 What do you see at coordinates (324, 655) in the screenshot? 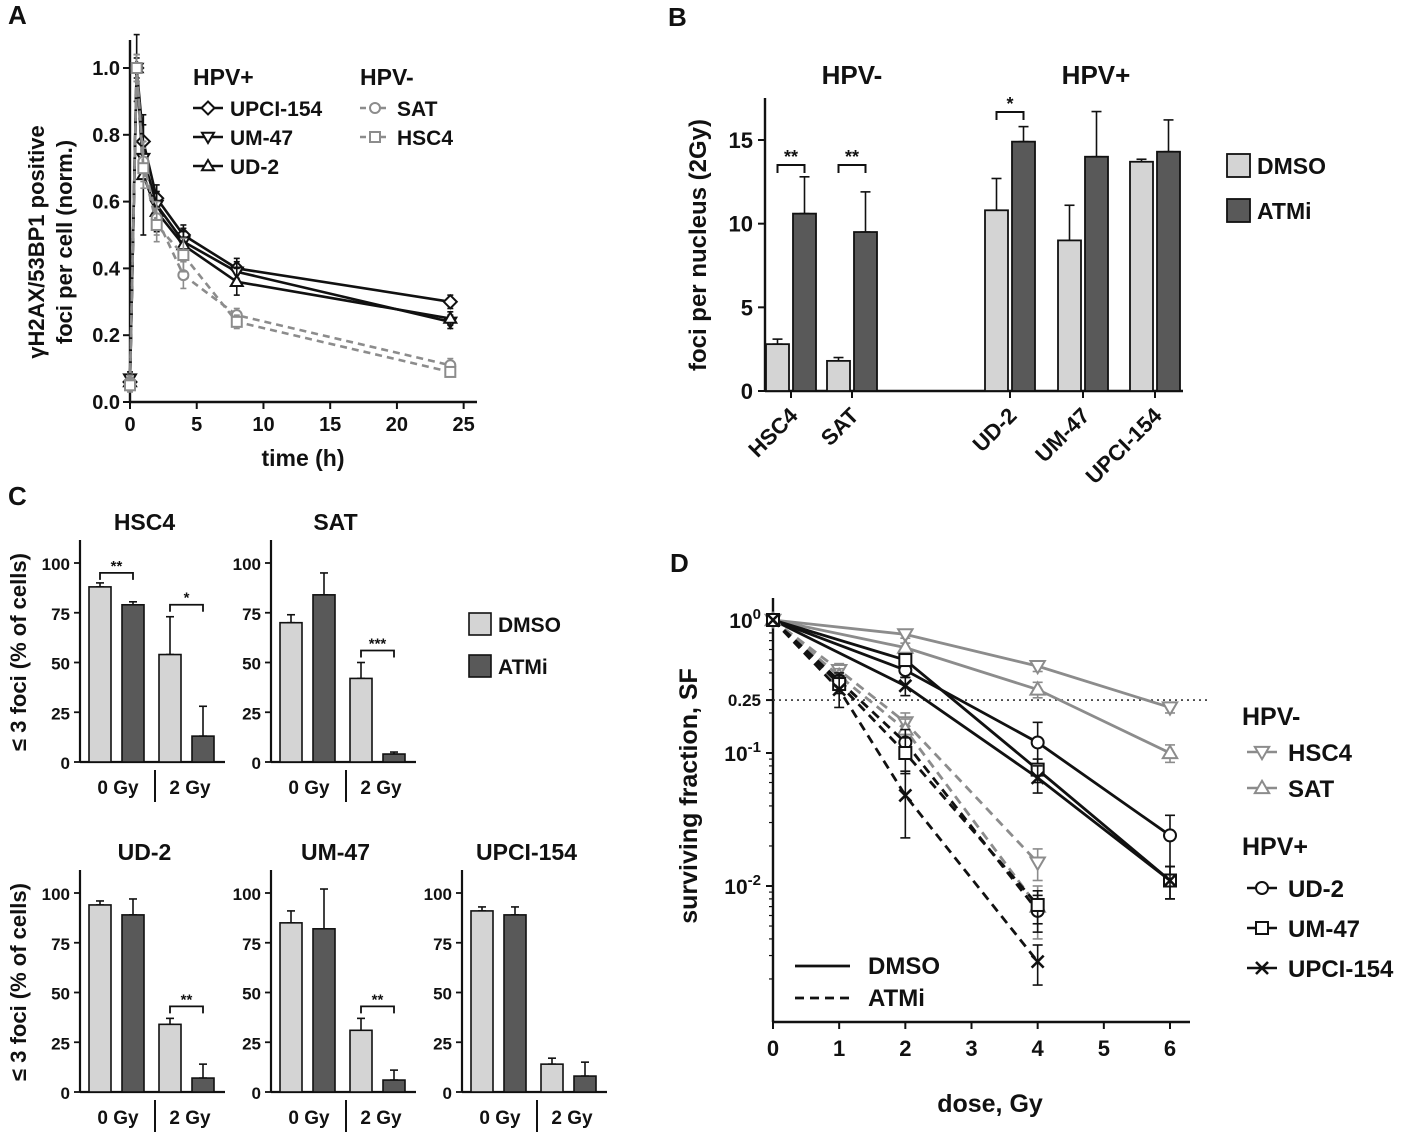
I see `c-subplot-sat: 0 25 50 75 100 SAT 0 Gy 2 Gy ***` at bounding box center [324, 655].